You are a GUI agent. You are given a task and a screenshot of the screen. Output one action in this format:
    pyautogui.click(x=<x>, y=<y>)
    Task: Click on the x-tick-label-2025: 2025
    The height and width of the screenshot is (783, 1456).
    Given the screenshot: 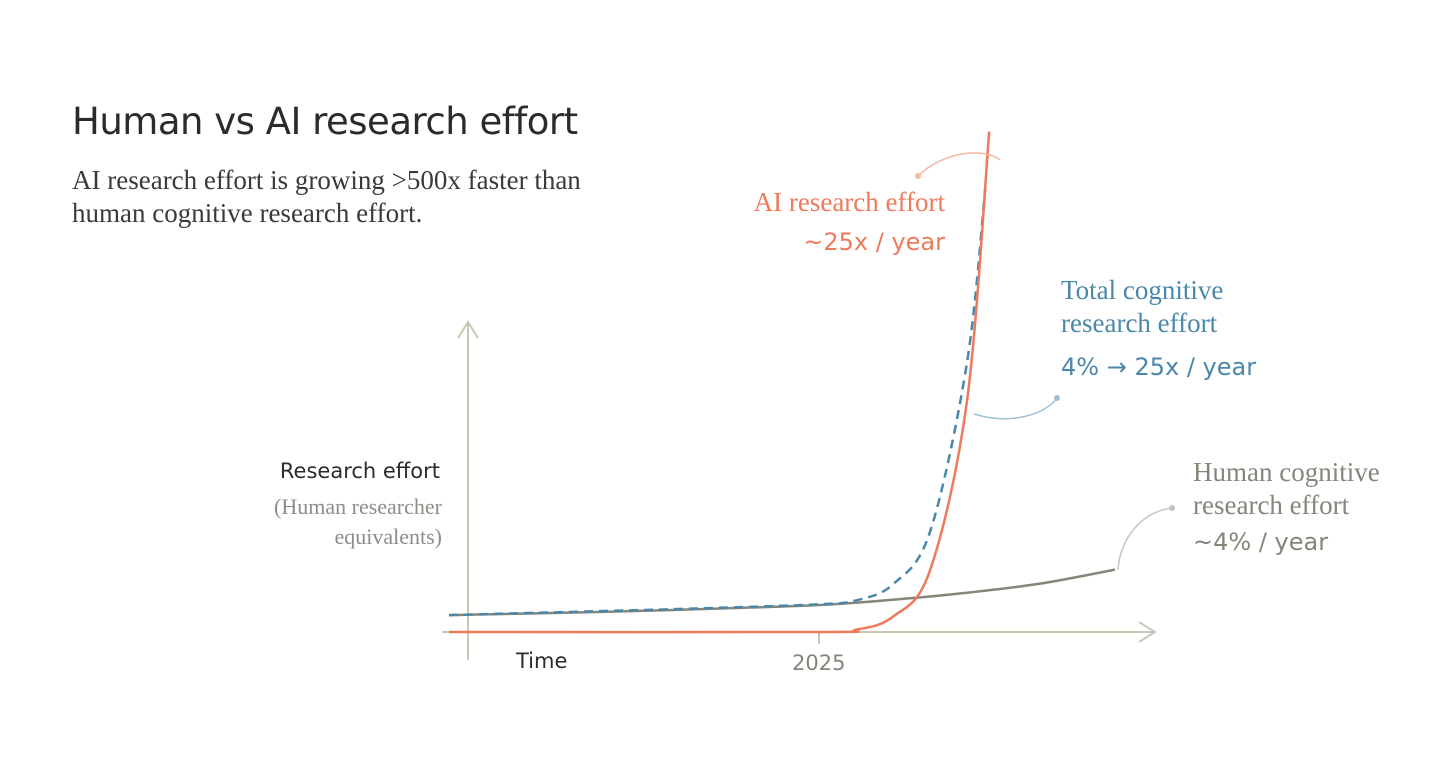 What is the action you would take?
    pyautogui.click(x=819, y=663)
    